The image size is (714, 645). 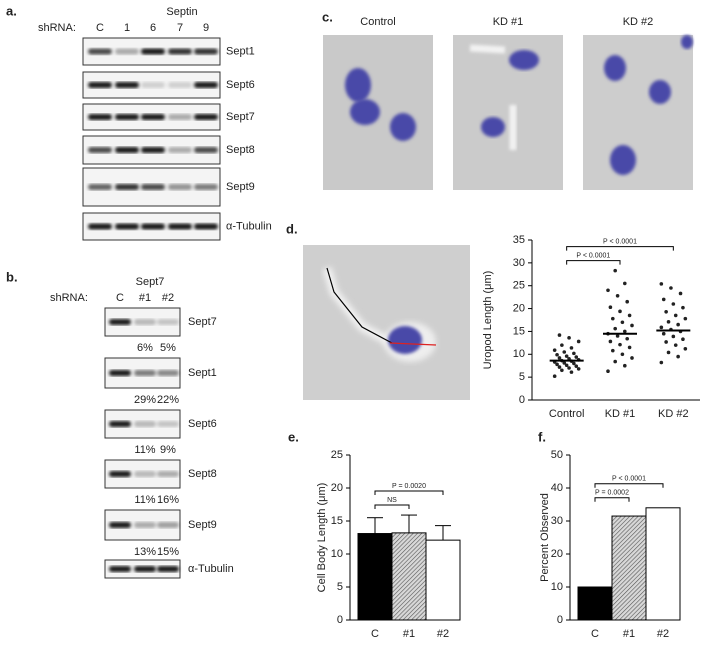 What do you see at coordinates (629, 634) in the screenshot?
I see `x-tick-label: #1` at bounding box center [629, 634].